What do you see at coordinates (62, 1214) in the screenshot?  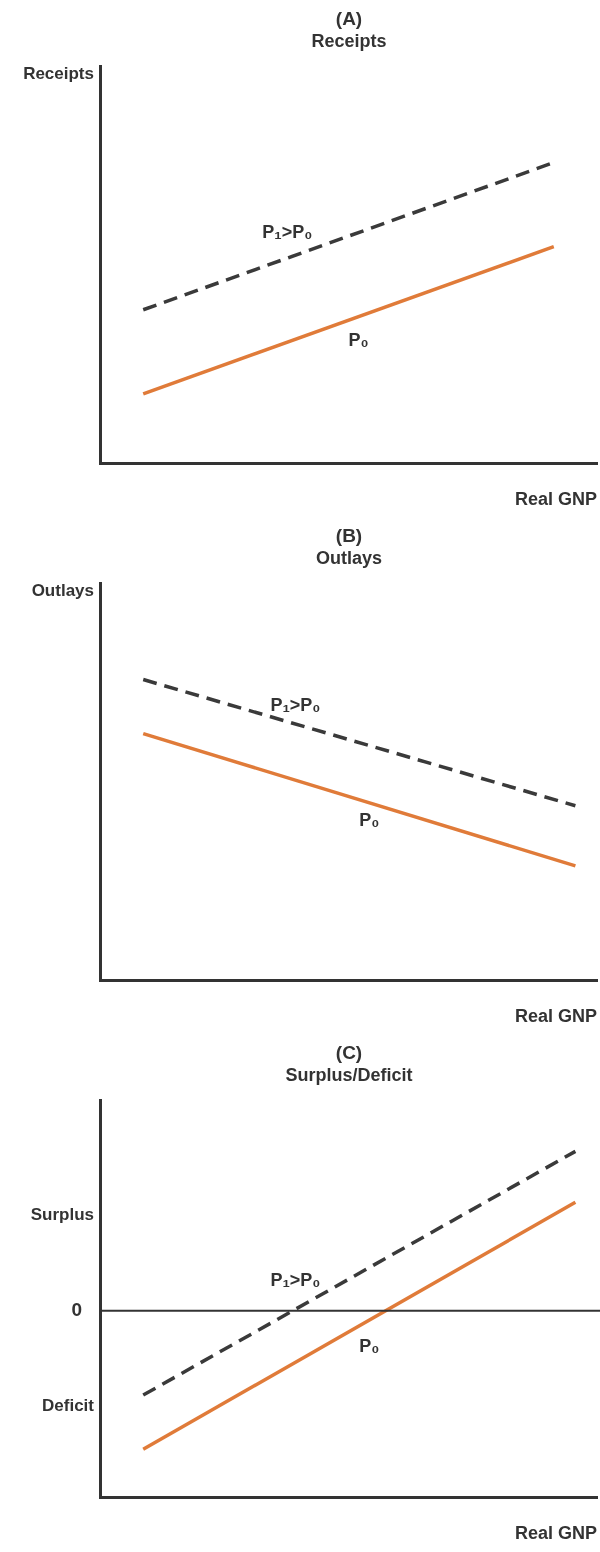 I see `text: Surplus` at bounding box center [62, 1214].